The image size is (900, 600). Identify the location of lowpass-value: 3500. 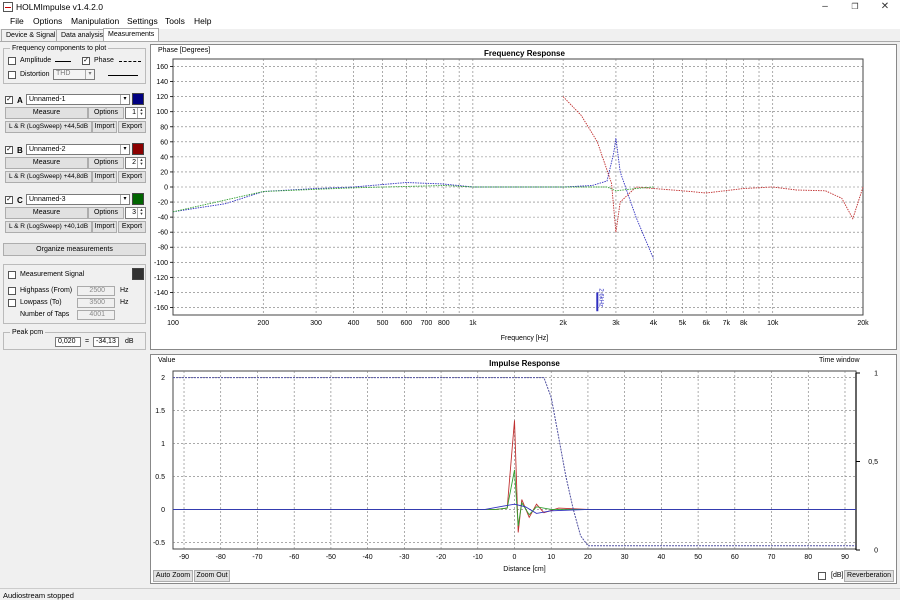
(97, 302).